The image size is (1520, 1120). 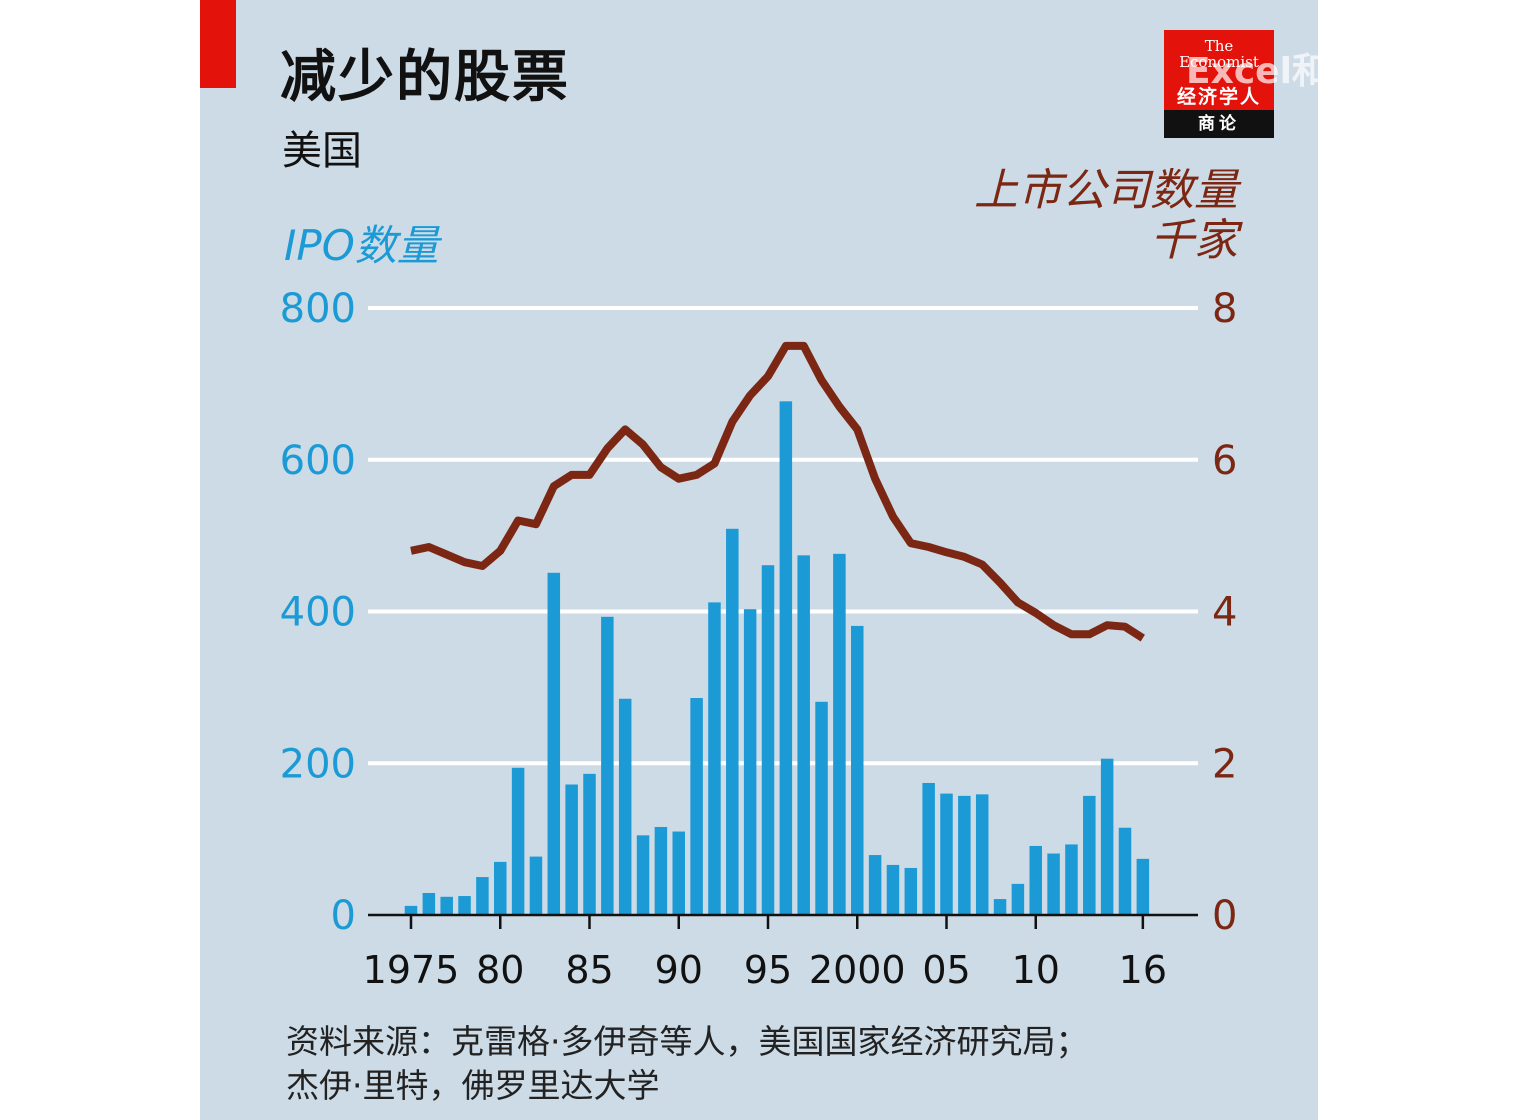 I want to click on logo-red-block: The Economist 经济学人, so click(x=1219, y=70).